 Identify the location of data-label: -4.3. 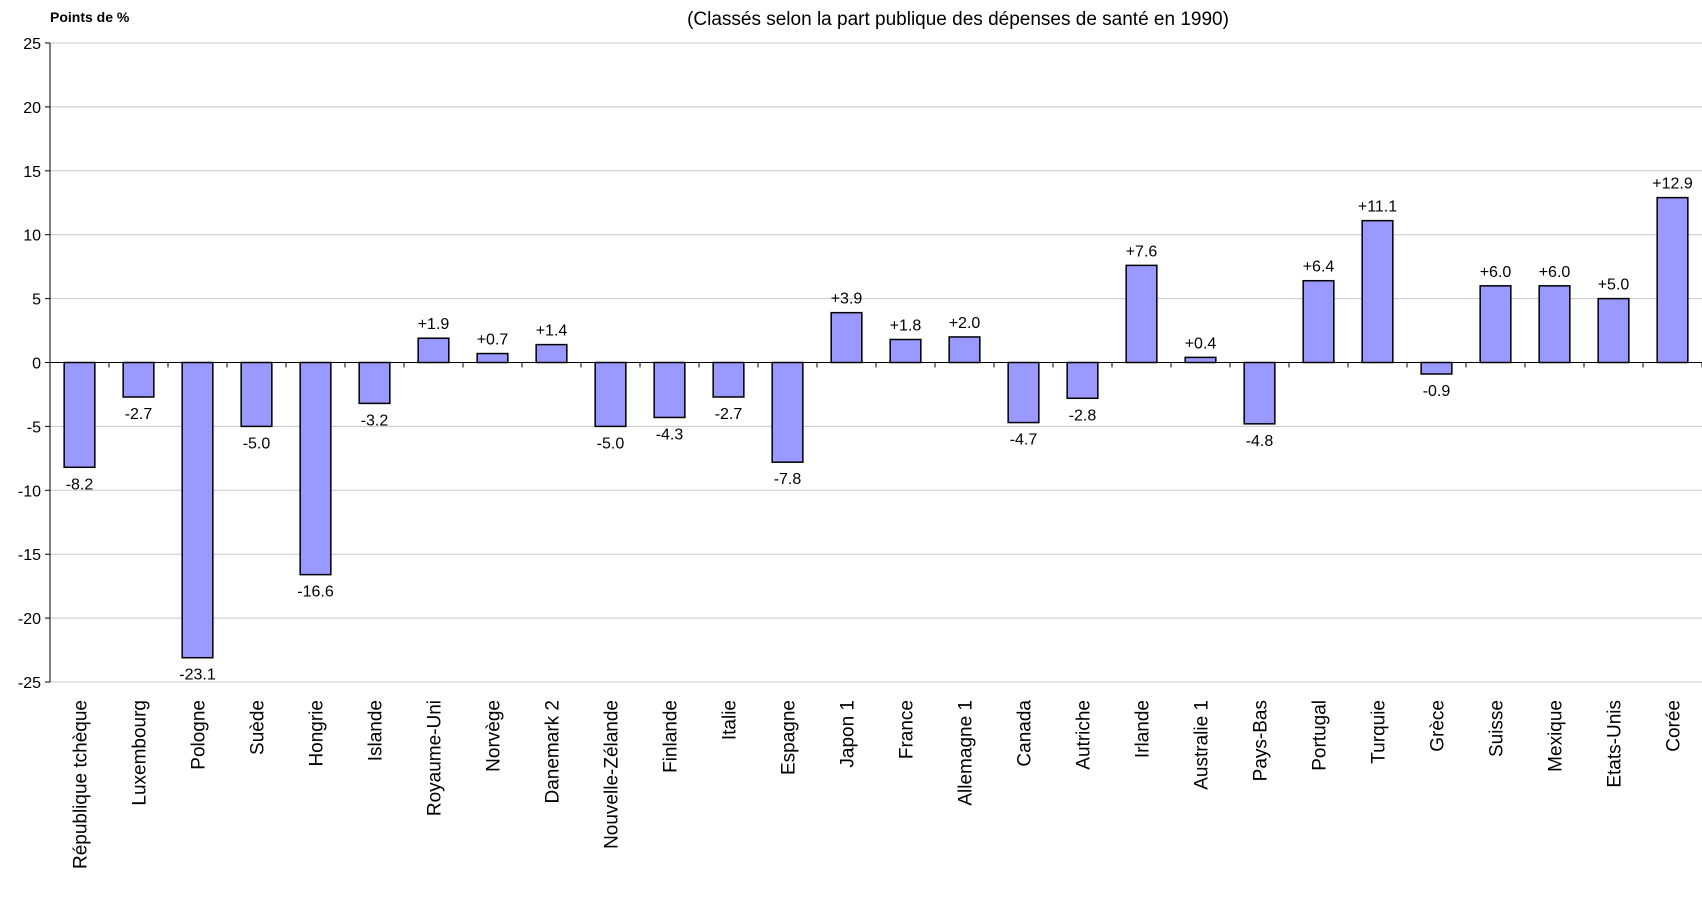
(670, 434).